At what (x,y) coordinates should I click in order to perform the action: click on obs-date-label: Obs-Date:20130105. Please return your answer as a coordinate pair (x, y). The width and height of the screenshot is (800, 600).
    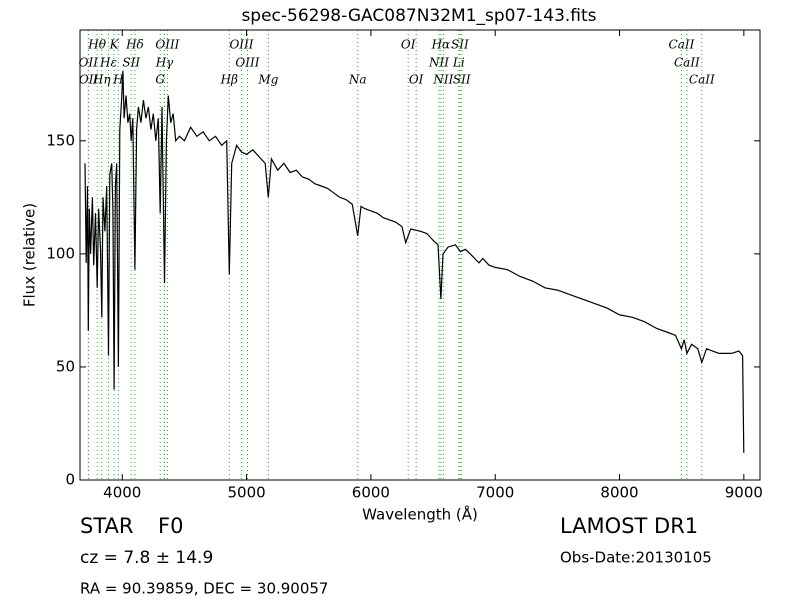
    Looking at the image, I should click on (636, 558).